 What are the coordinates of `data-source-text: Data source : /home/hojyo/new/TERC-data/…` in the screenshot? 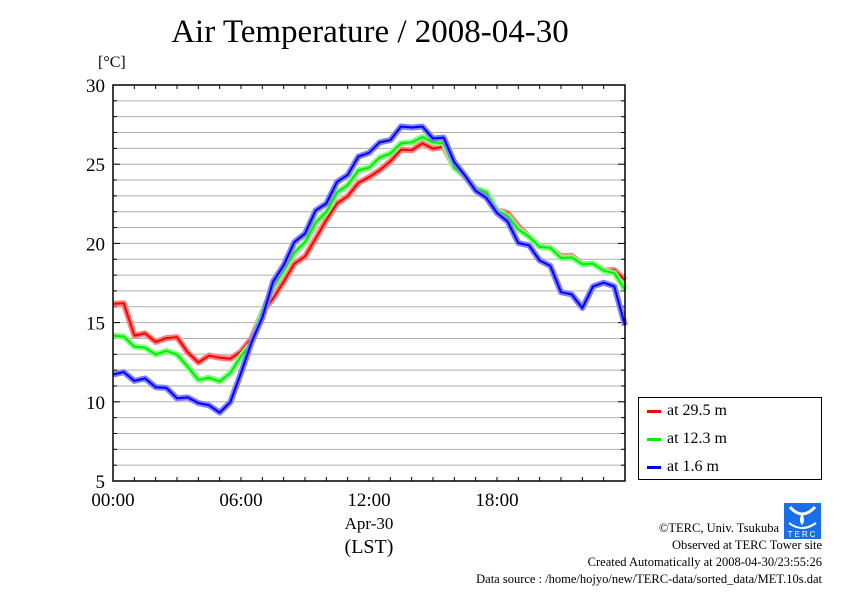 It's located at (649, 579).